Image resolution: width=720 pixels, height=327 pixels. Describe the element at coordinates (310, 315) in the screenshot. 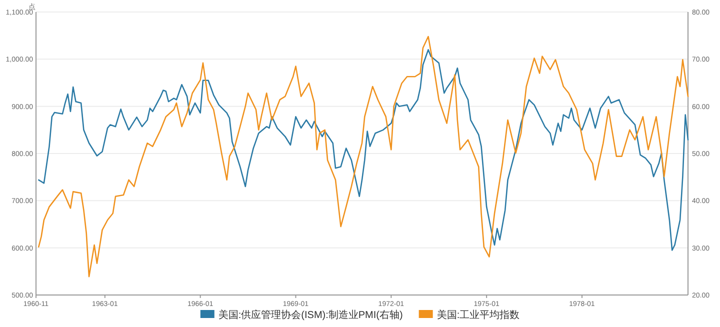

I see `legend-label: 美国:供应管理协会(ISM):制造业PMI(右轴)` at that location.